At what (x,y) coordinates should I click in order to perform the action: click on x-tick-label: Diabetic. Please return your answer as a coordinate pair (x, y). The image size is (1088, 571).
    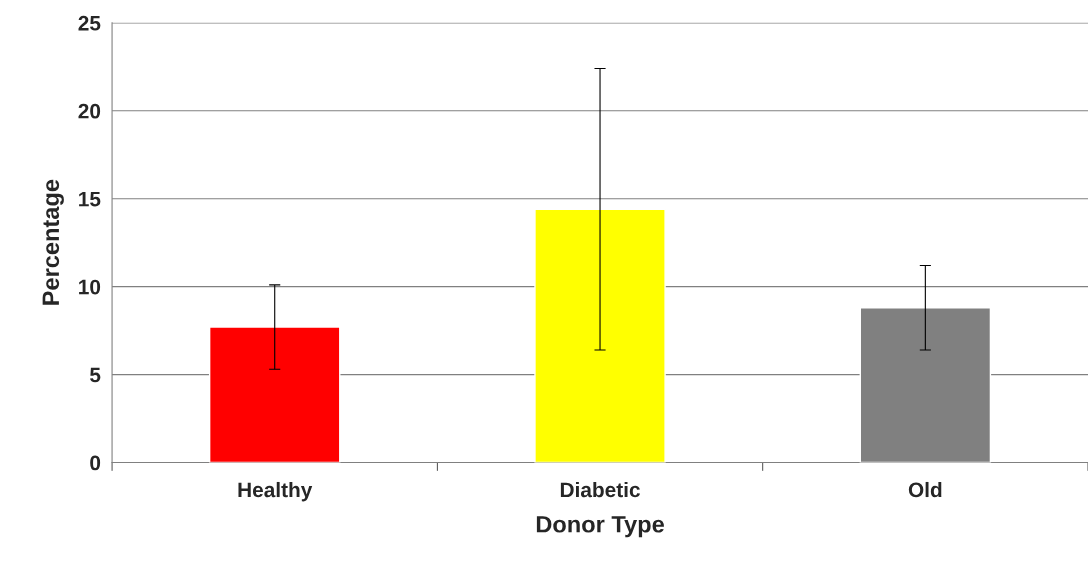
    Looking at the image, I should click on (600, 489).